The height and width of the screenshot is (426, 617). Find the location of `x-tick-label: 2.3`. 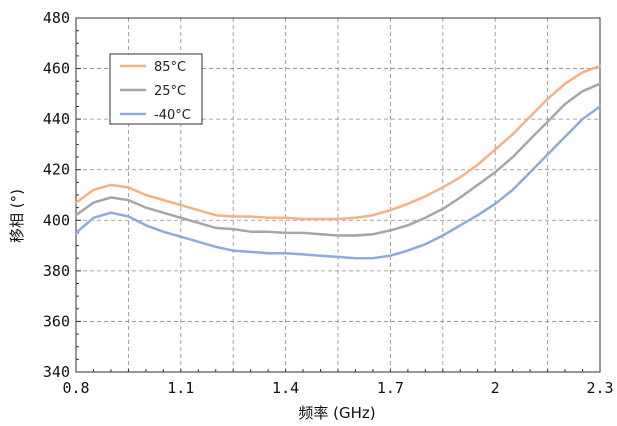

x-tick-label: 2.3 is located at coordinates (599, 388).